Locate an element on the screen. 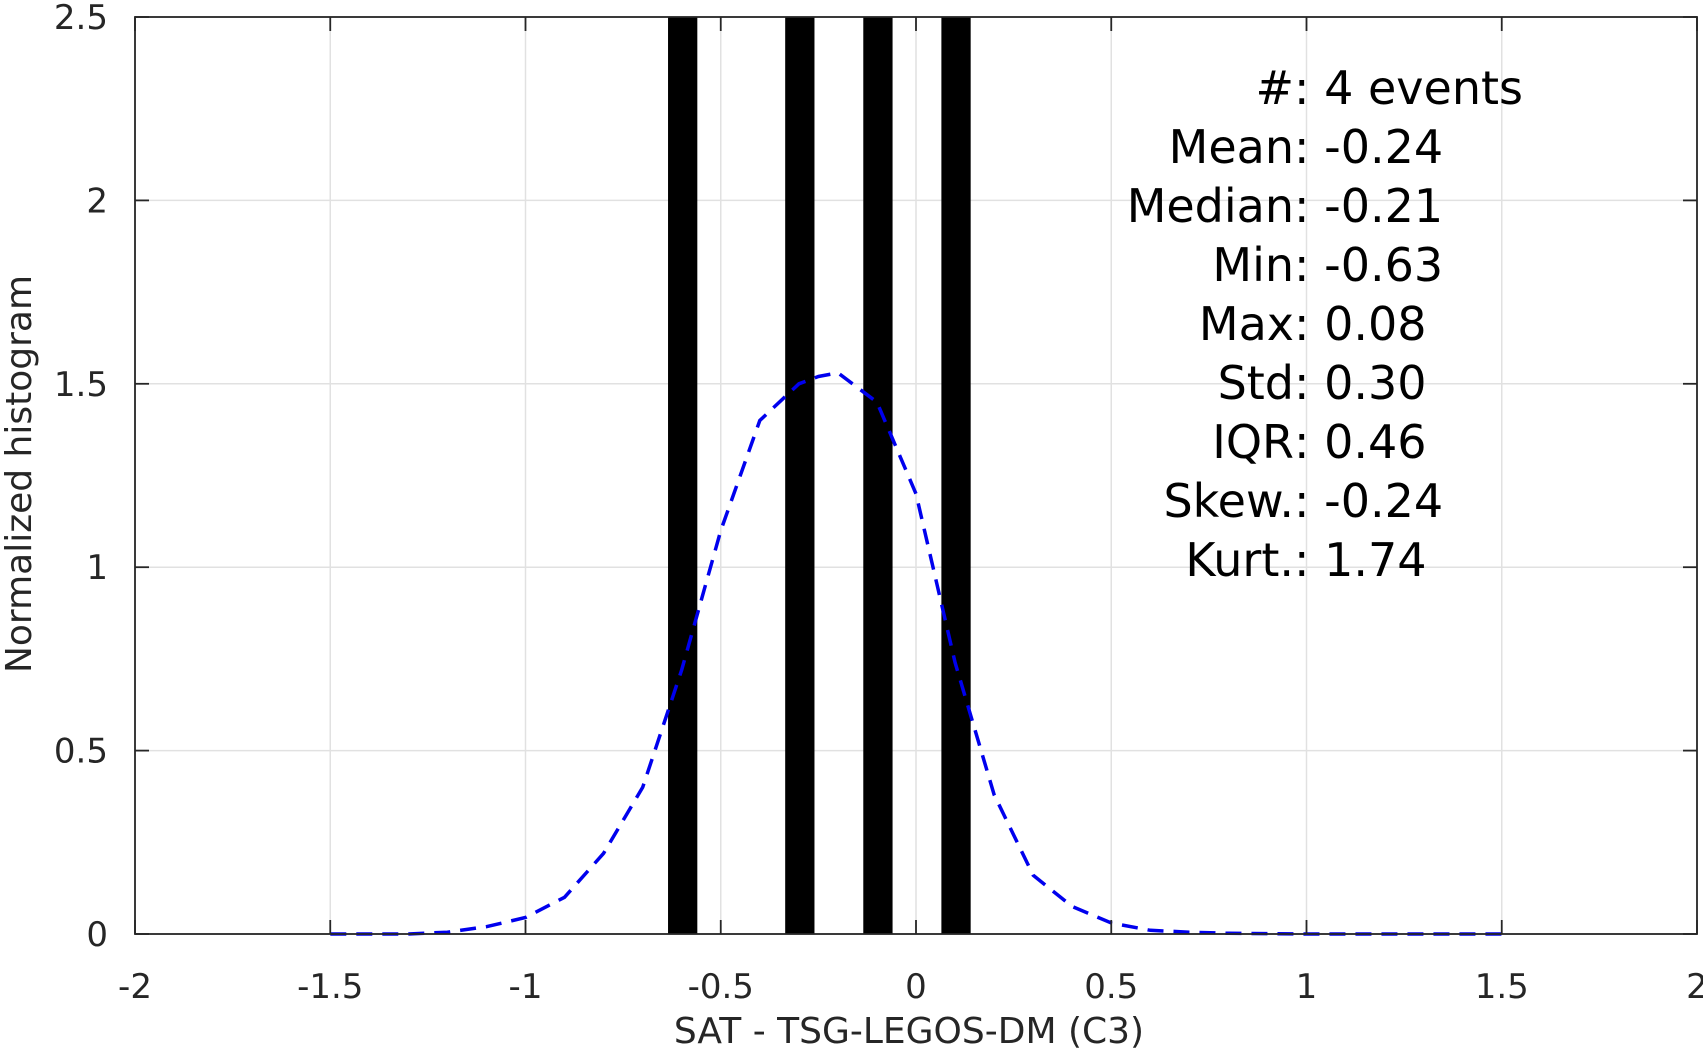 The width and height of the screenshot is (1703, 1053). stats-row-5: Max : 0.08 is located at coordinates (1313, 324).